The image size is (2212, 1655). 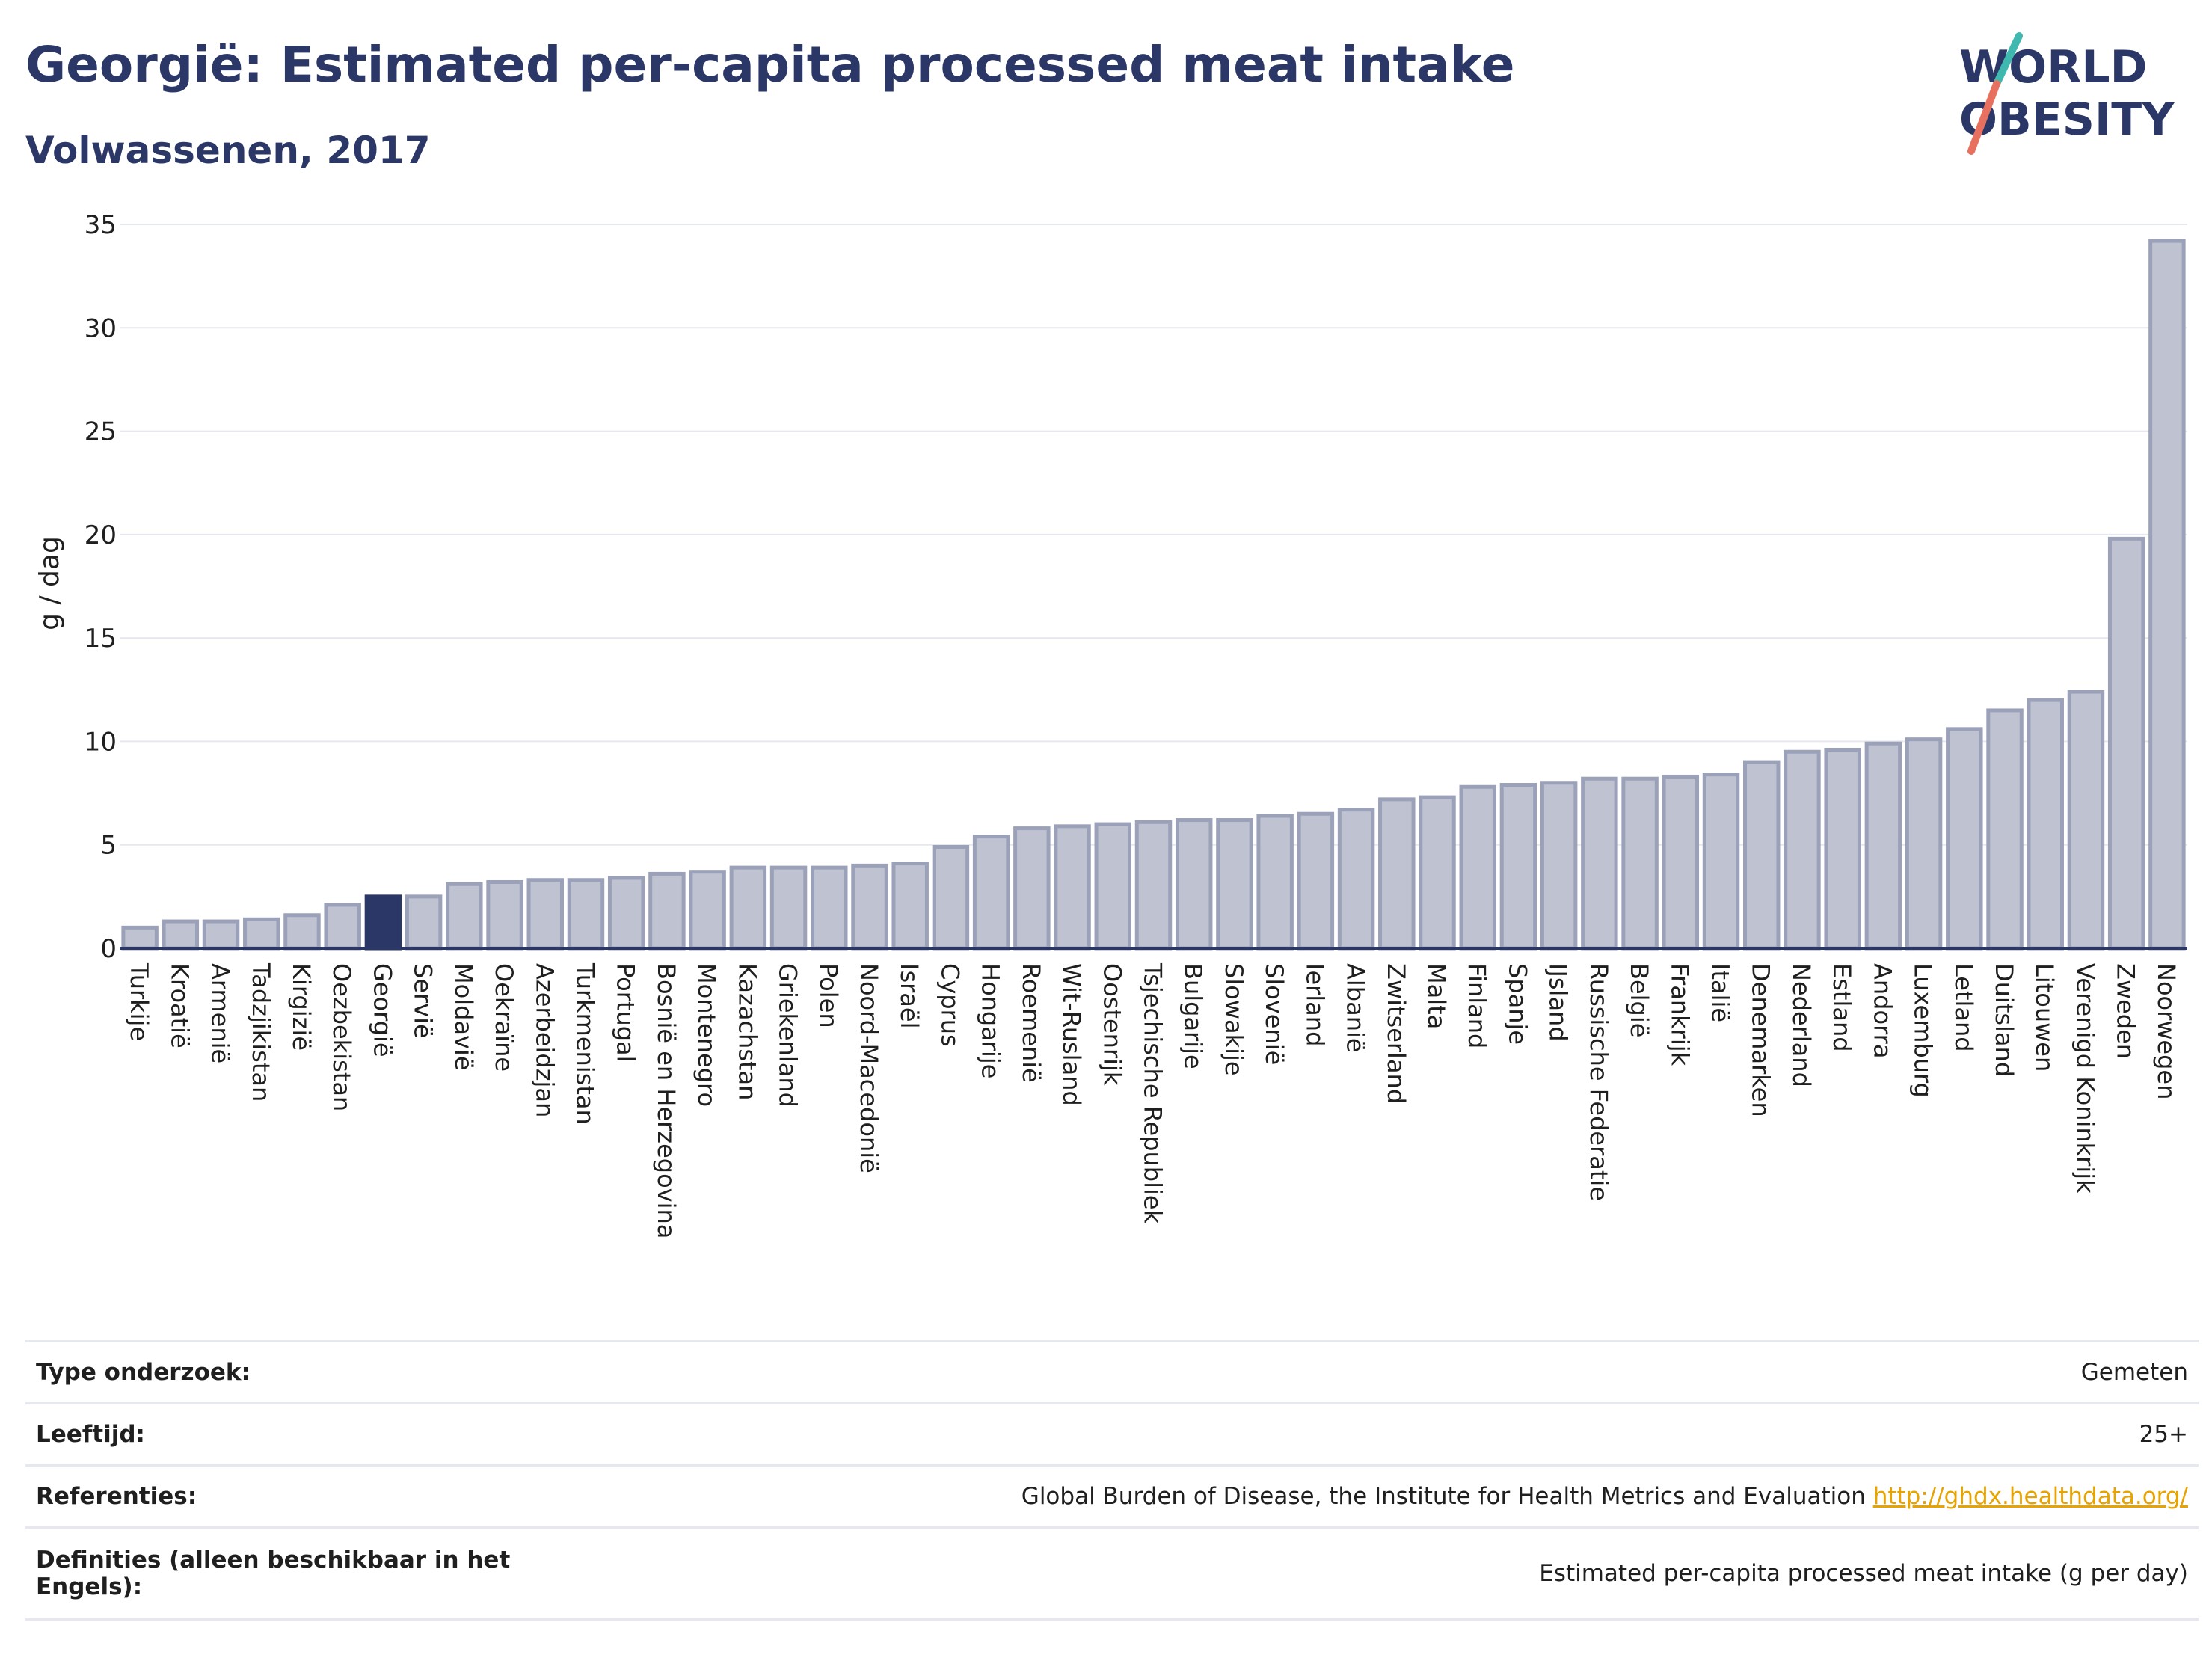 I want to click on meta-row-survey-type: Type onderzoek: Gemeten, so click(x=1112, y=1372).